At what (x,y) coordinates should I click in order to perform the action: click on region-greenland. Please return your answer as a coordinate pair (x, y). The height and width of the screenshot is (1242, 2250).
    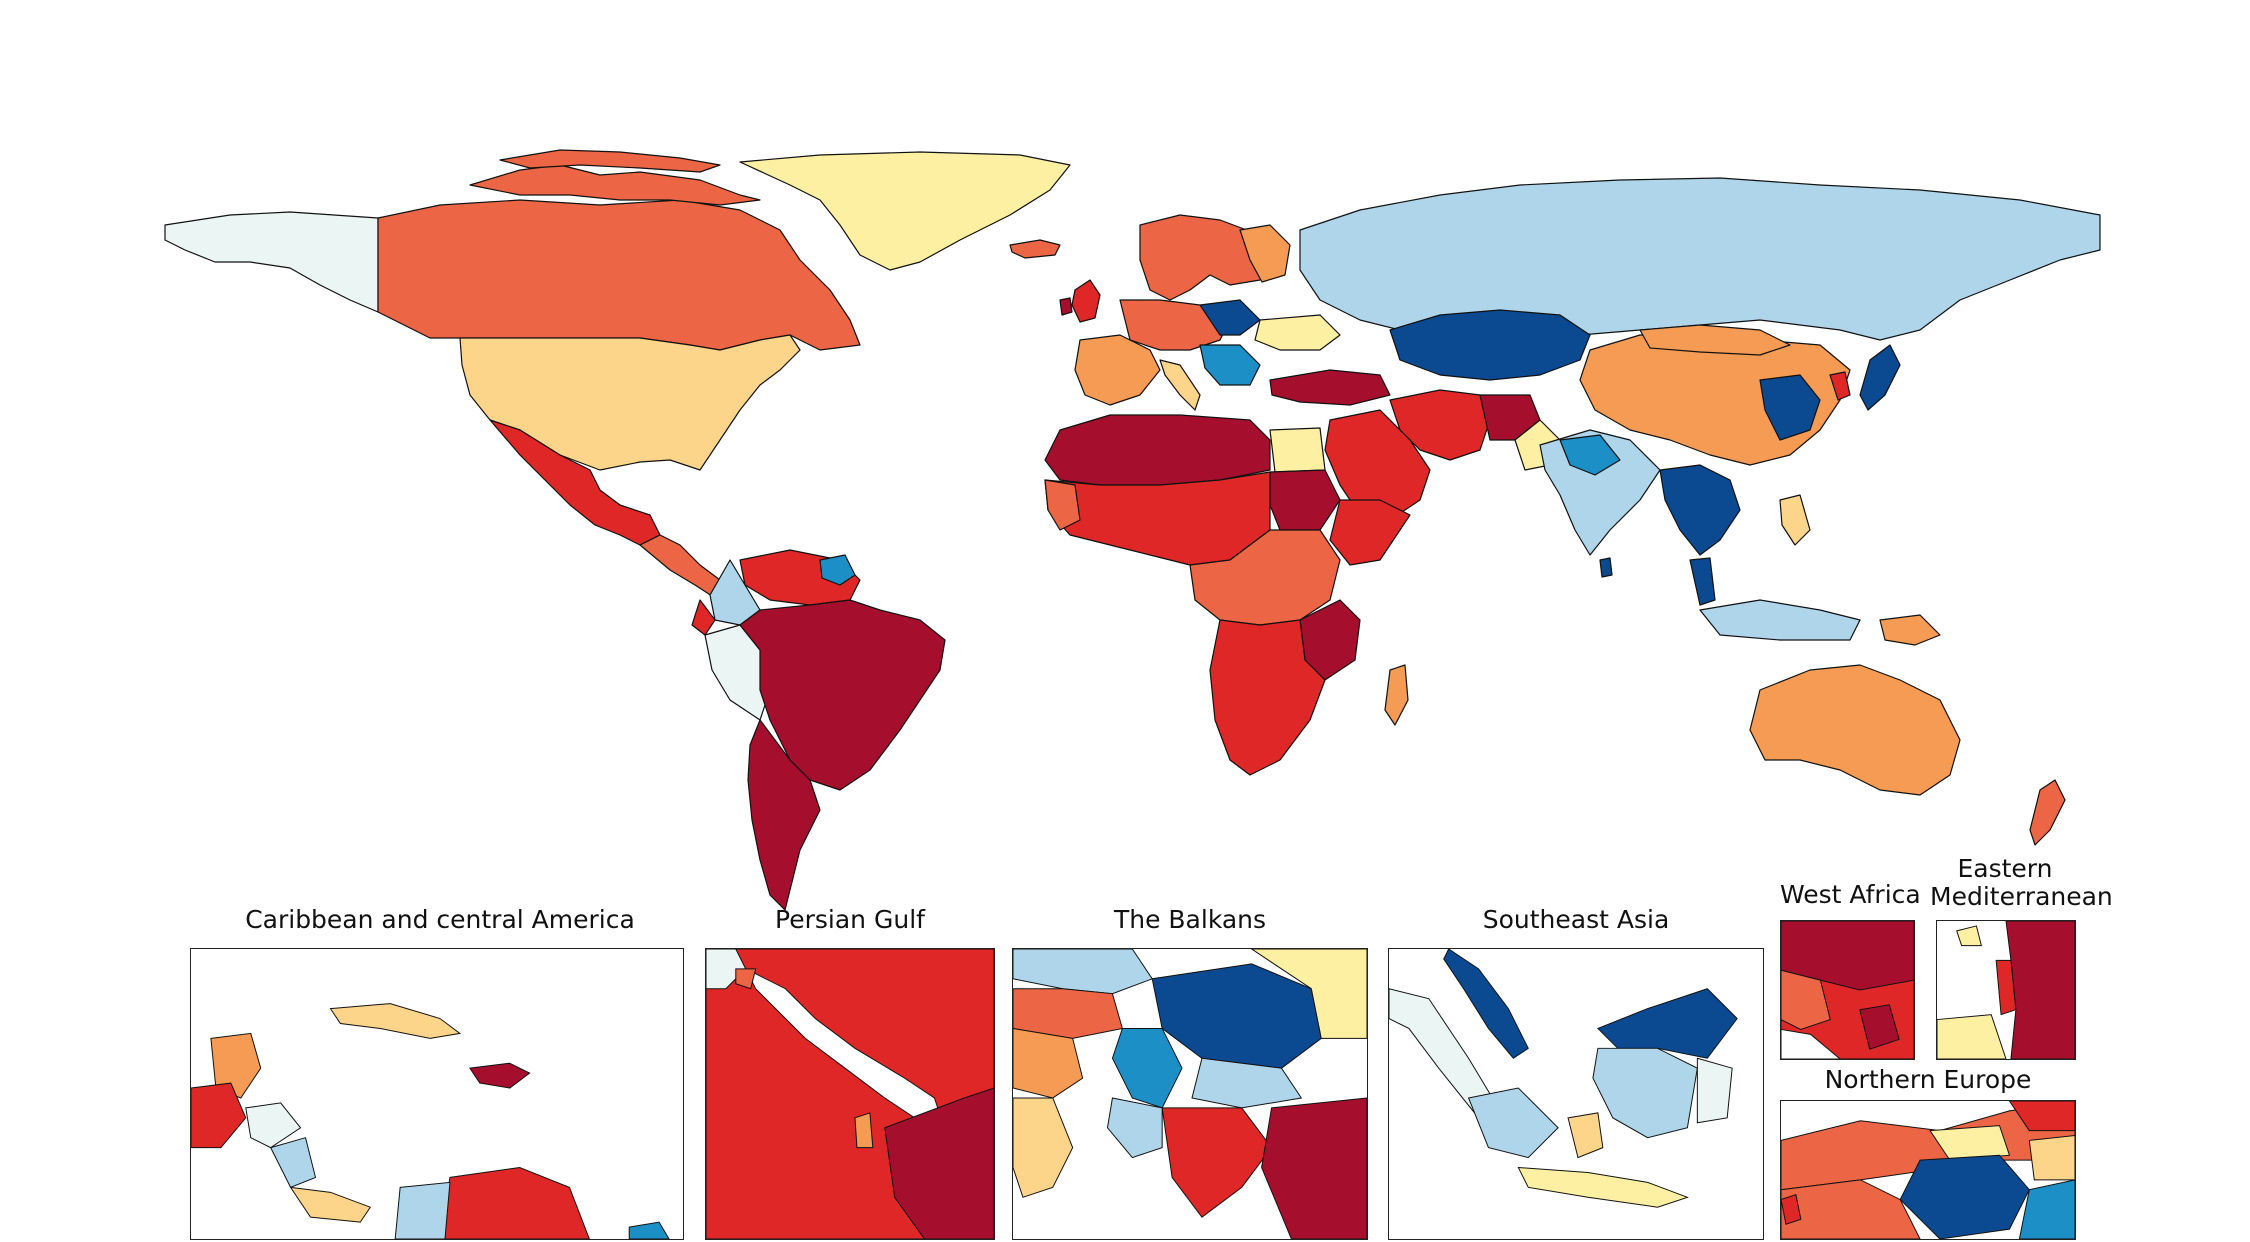
    Looking at the image, I should click on (905, 211).